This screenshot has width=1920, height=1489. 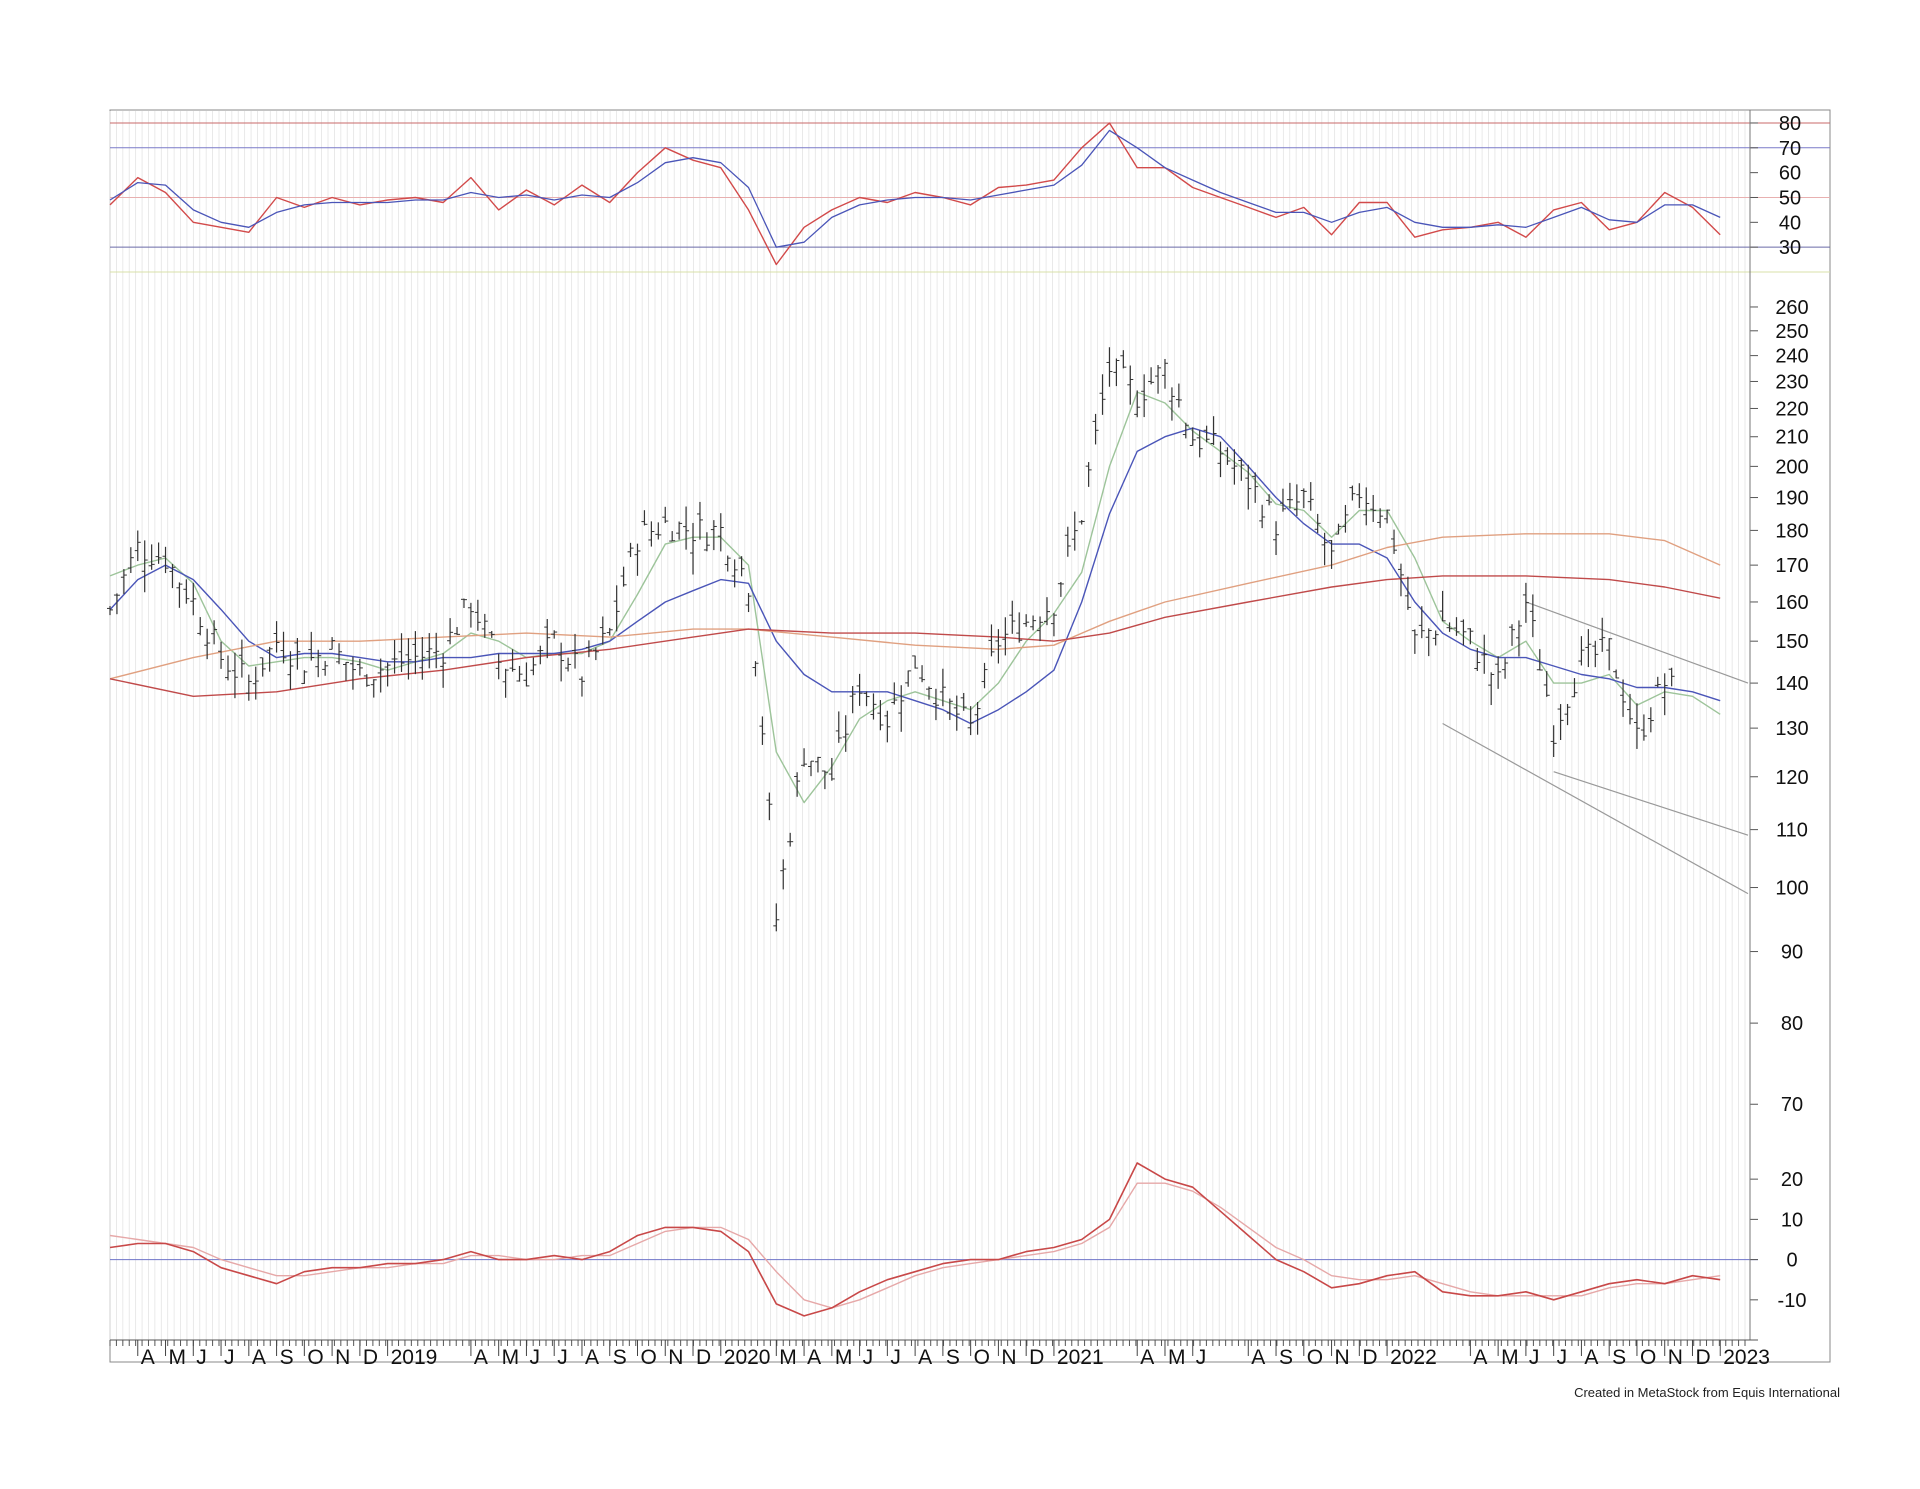 I want to click on macd-y-tick-label: -10, so click(x=1792, y=1301).